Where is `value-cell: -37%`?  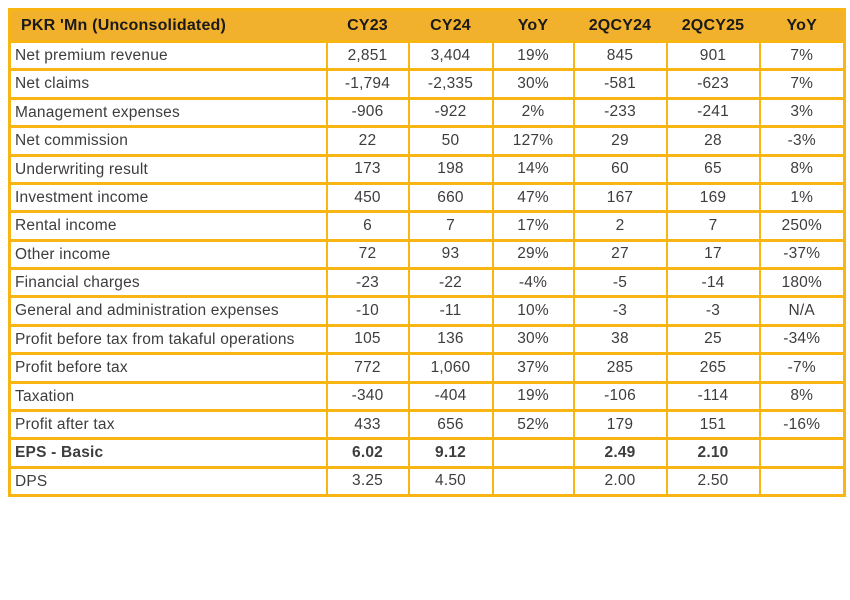 value-cell: -37% is located at coordinates (802, 254).